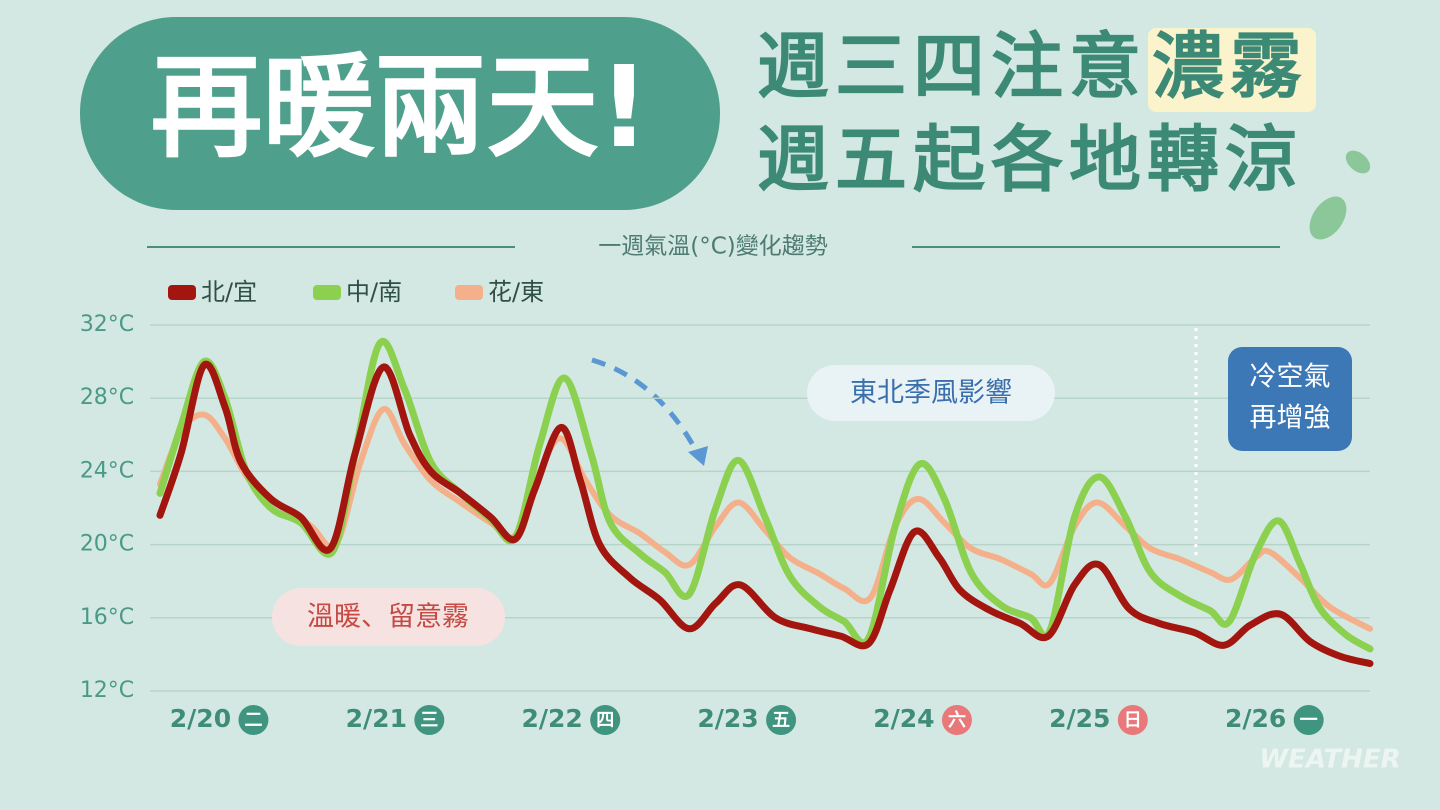  I want to click on weekday-label: 日, so click(1133, 720).